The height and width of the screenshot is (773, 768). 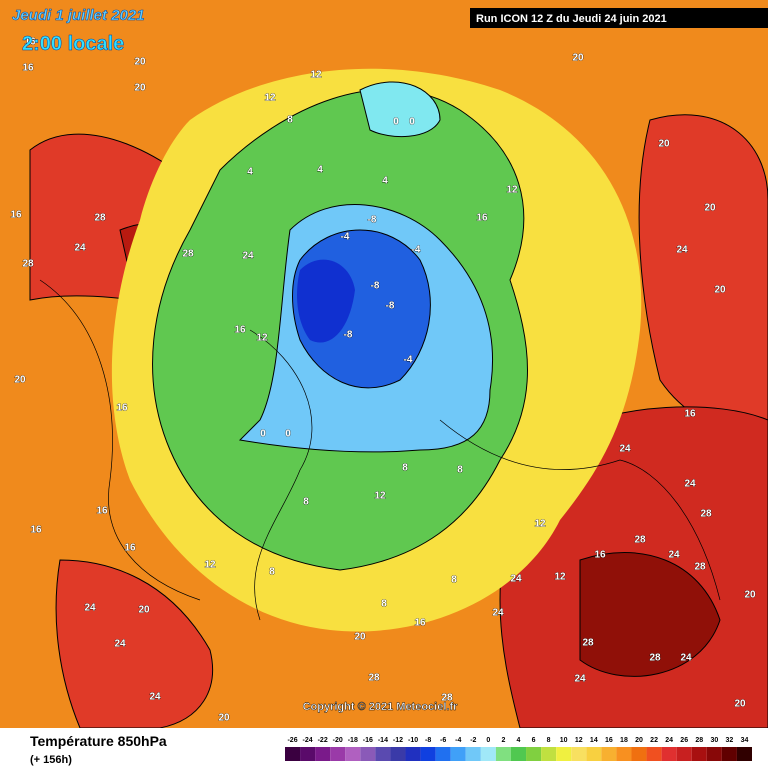 I want to click on footer-title: Température 850hPa, so click(x=98, y=741).